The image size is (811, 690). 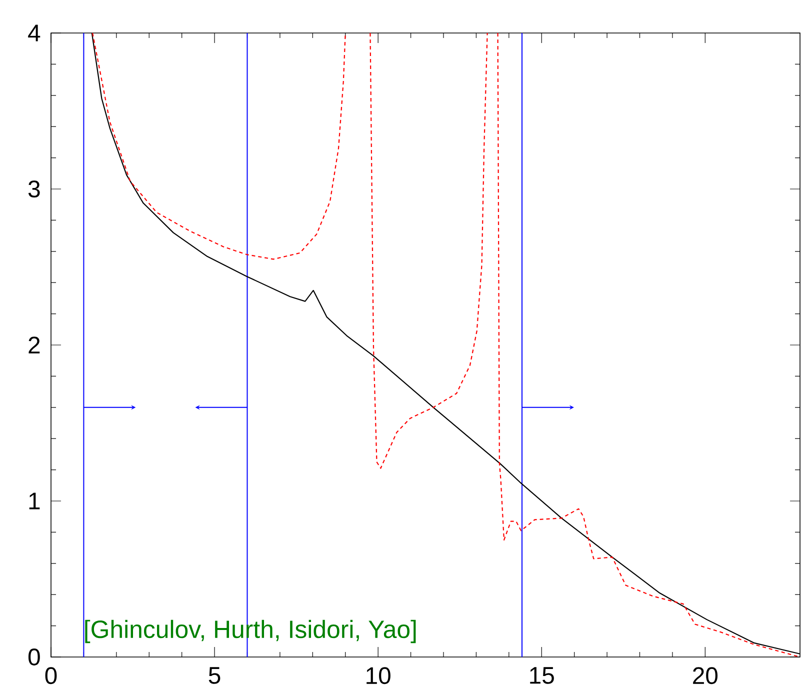 I want to click on y-tick-label: 1, so click(x=34, y=501).